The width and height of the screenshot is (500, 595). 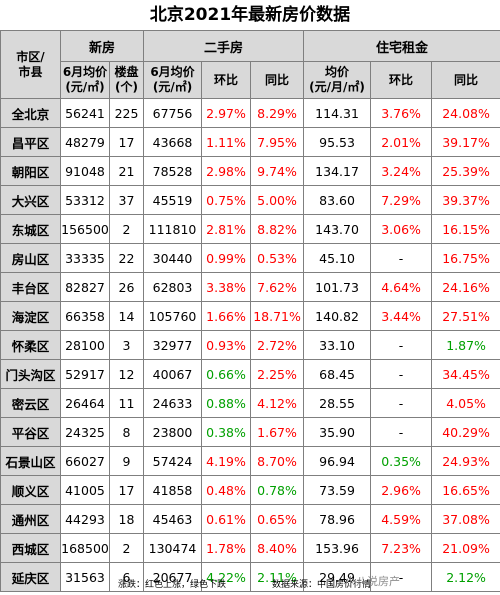 I want to click on rent-mom-cell: 3.44%, so click(x=401, y=316).